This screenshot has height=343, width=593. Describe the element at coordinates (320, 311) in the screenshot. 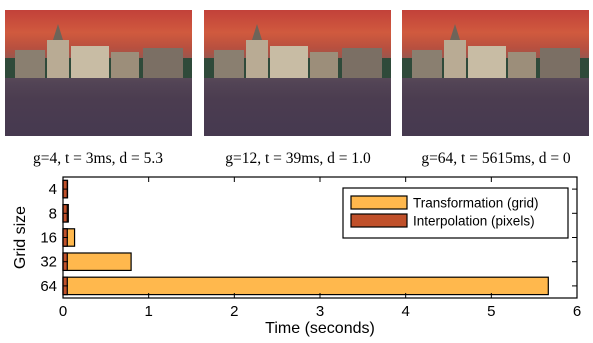

I see `x-tick-label: 3` at that location.